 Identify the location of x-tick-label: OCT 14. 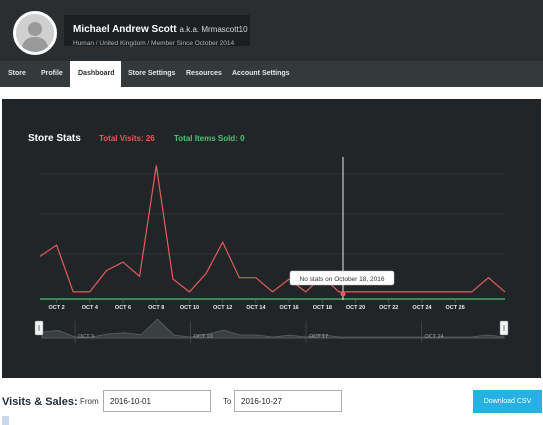
(256, 308).